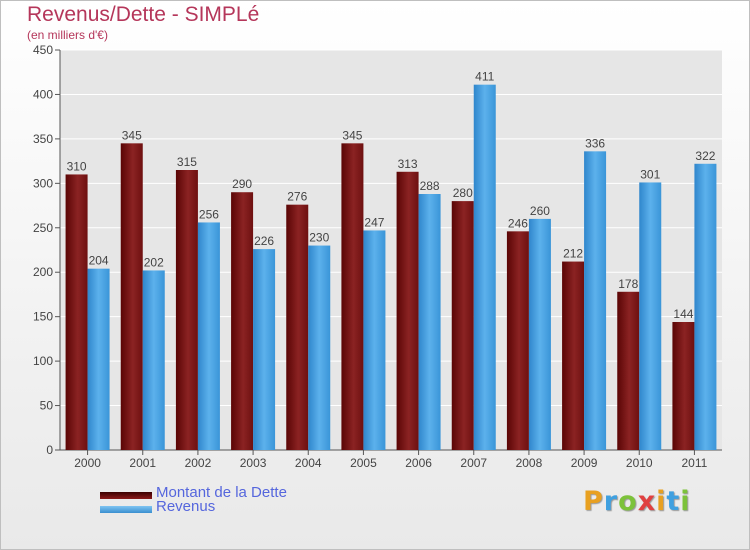  What do you see at coordinates (430, 186) in the screenshot?
I see `data-label-revenus: 288` at bounding box center [430, 186].